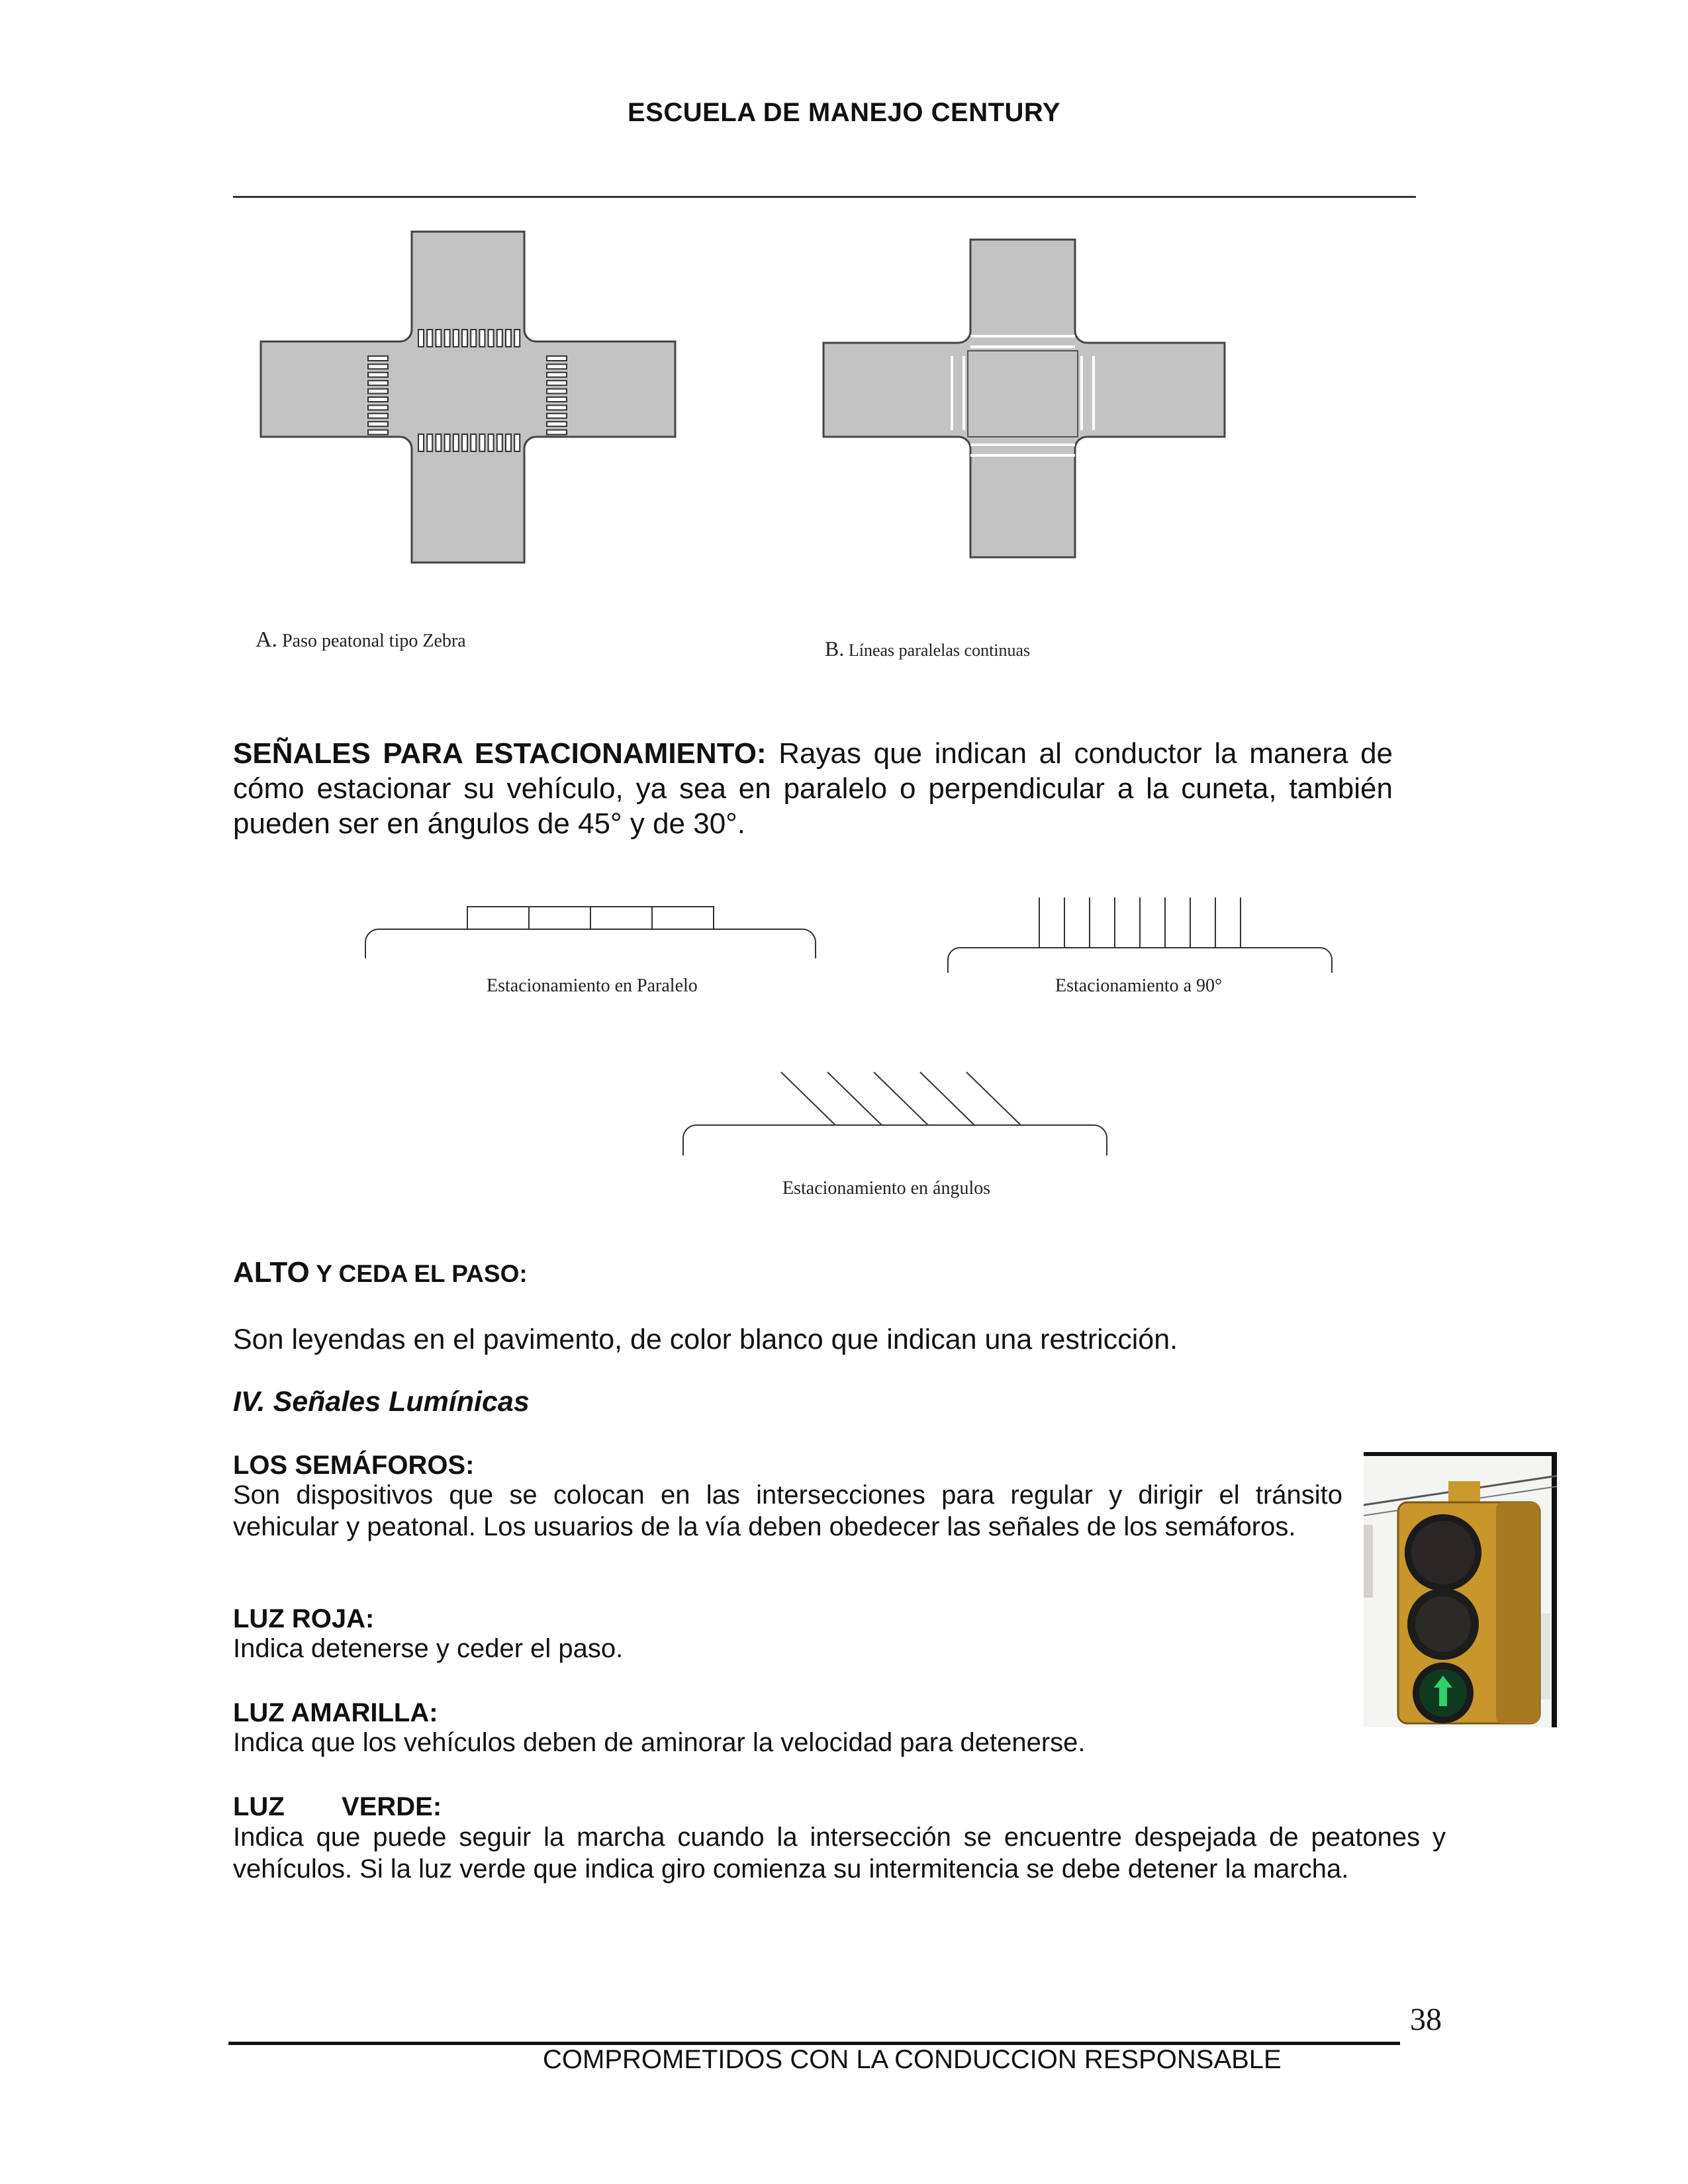  I want to click on zebra-caption: A. Paso peatonal tipo Zebra, so click(361, 640).